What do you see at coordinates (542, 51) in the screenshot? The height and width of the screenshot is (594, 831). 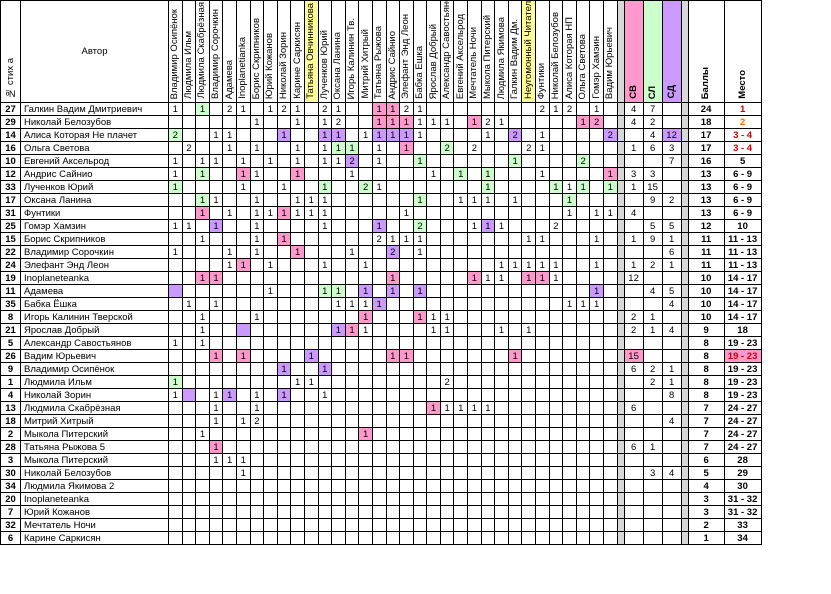 I see `header-voter: Фунтики` at bounding box center [542, 51].